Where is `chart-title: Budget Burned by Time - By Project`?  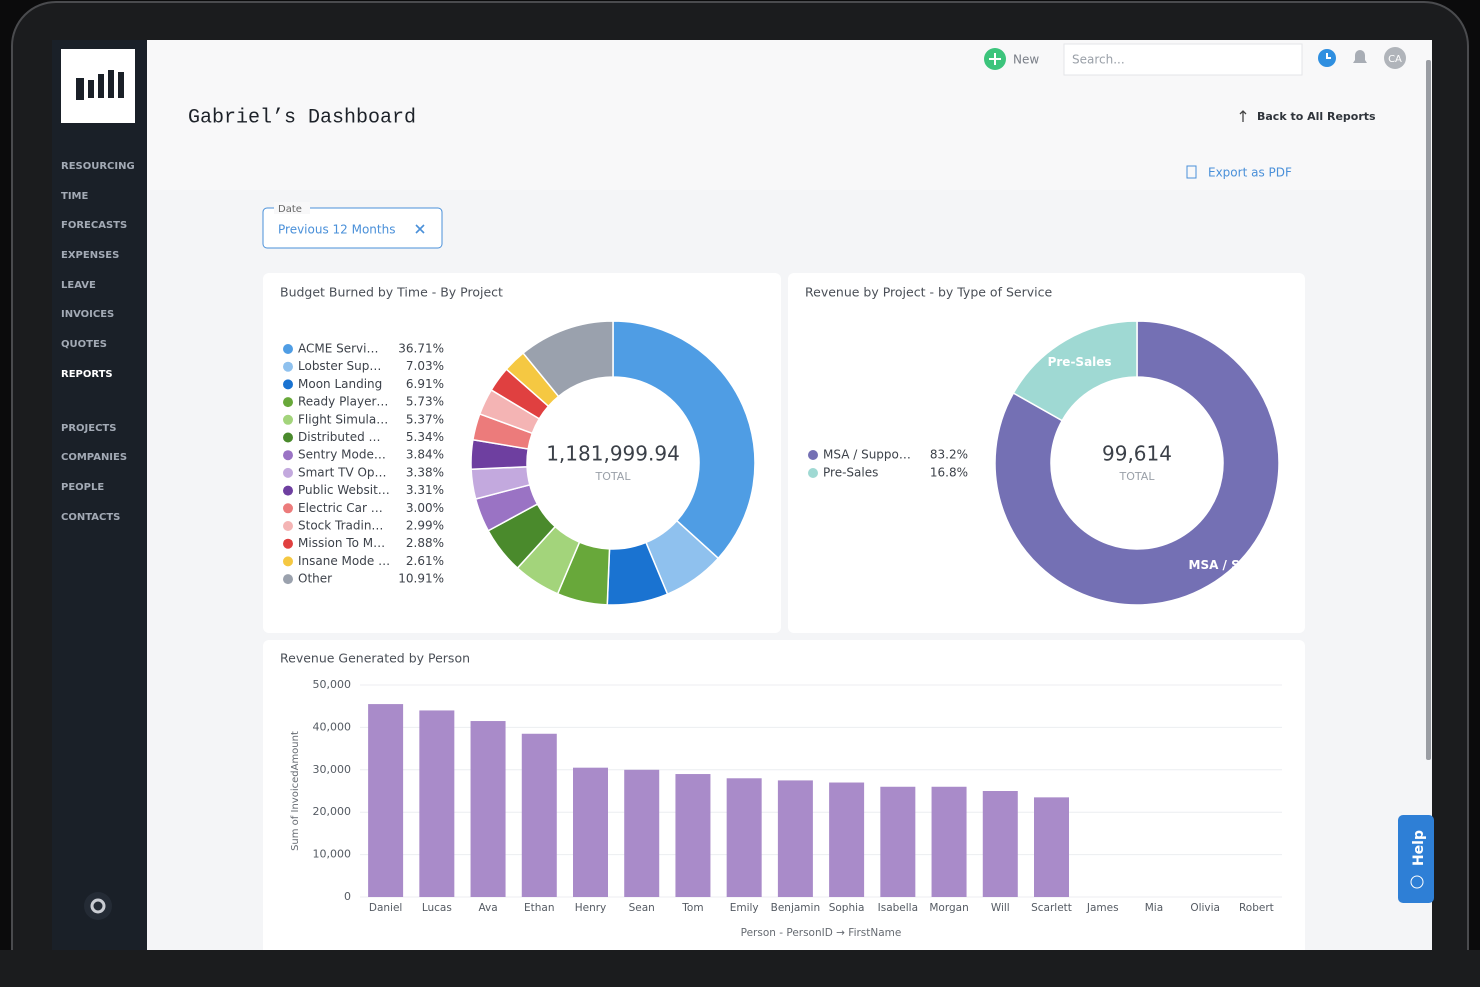 chart-title: Budget Burned by Time - By Project is located at coordinates (391, 292).